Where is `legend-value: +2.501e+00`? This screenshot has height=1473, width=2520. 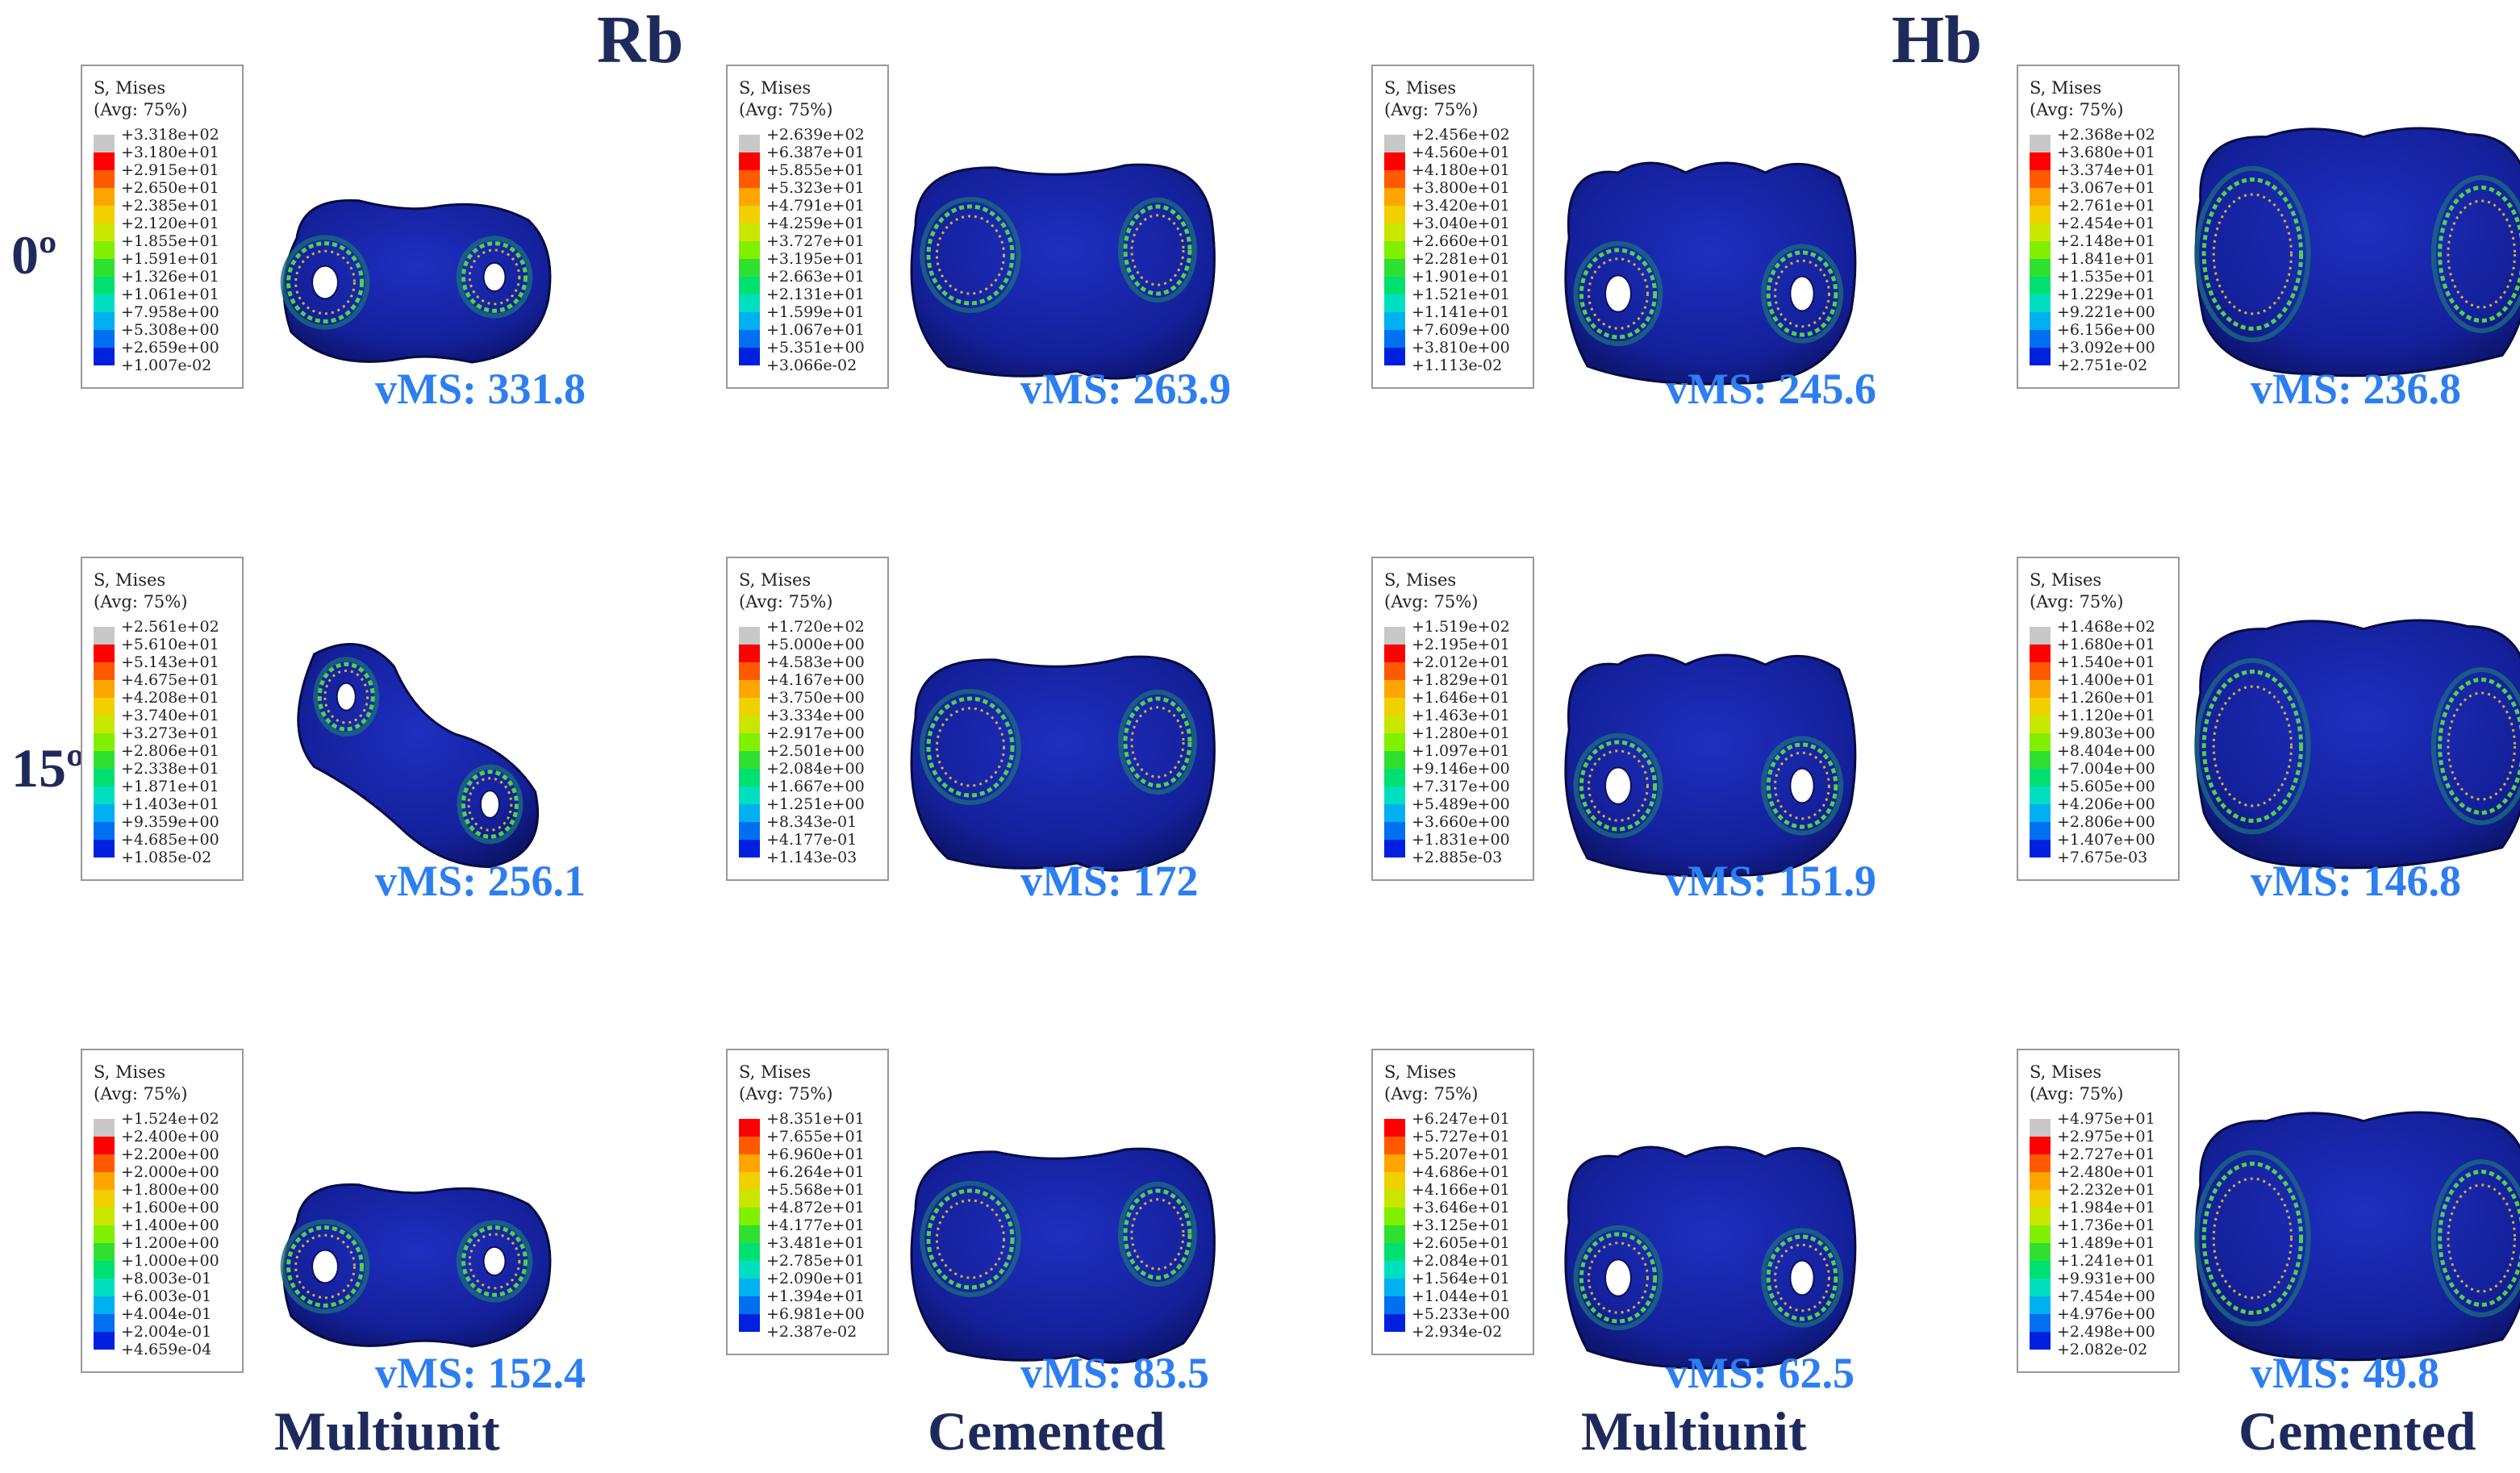
legend-value: +2.501e+00 is located at coordinates (815, 751).